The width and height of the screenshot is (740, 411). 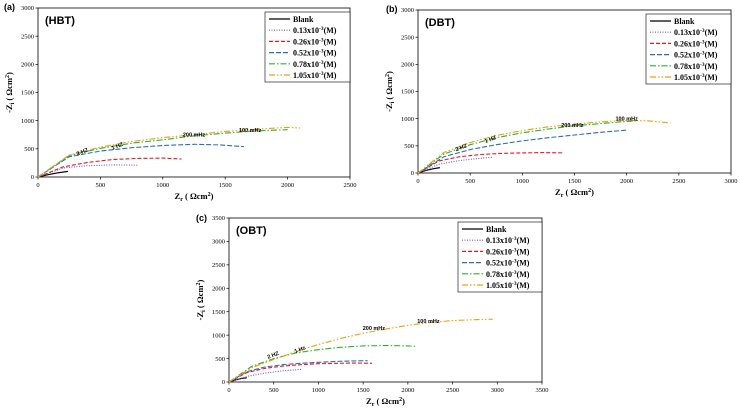 What do you see at coordinates (251, 231) in the screenshot?
I see `chart-title: (OBT)` at bounding box center [251, 231].